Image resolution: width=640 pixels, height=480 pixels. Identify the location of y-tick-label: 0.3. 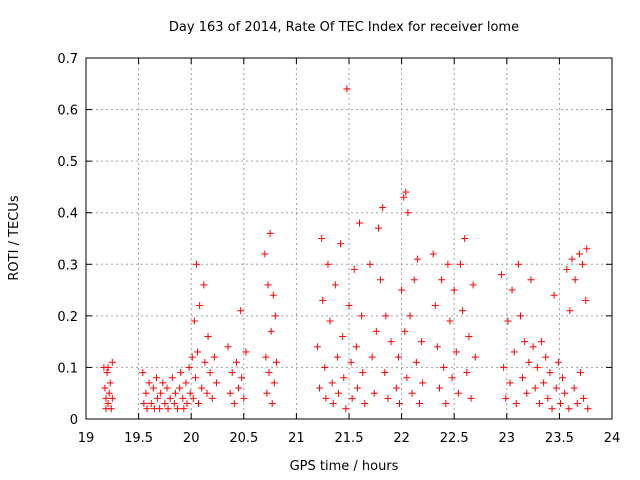
(67, 265).